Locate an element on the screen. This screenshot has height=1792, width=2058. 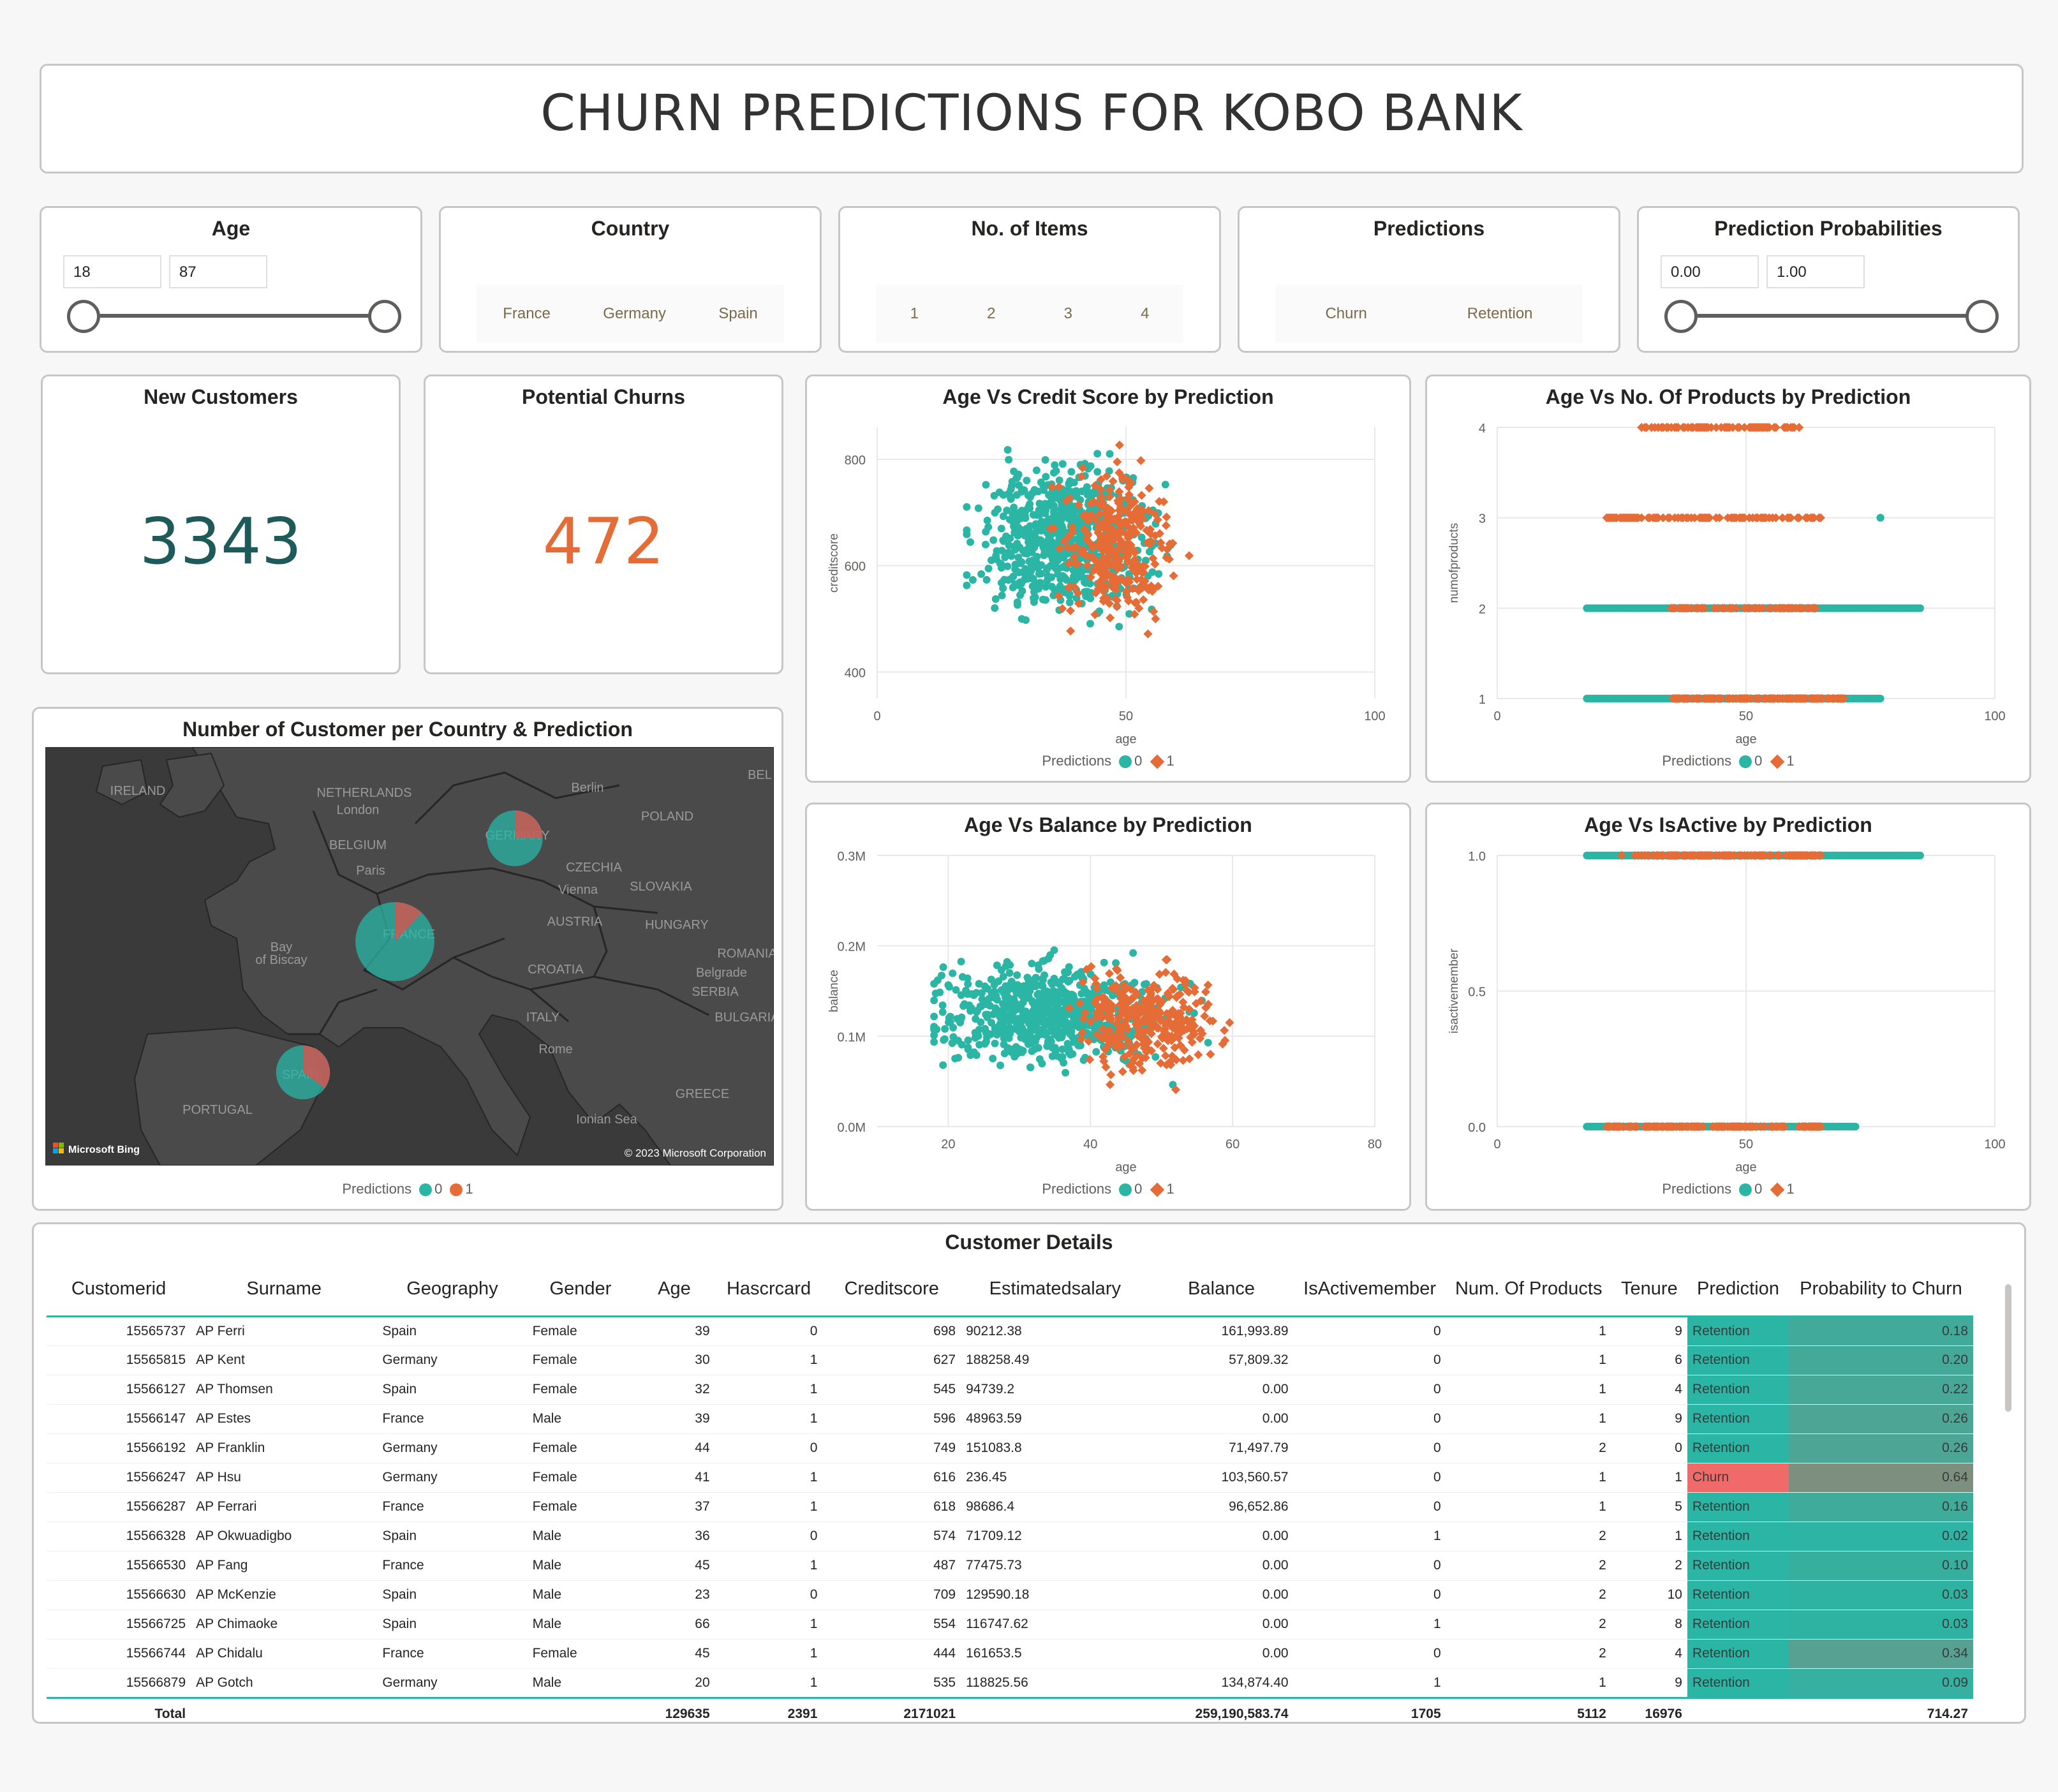
table-cell: 44 is located at coordinates (674, 1448).